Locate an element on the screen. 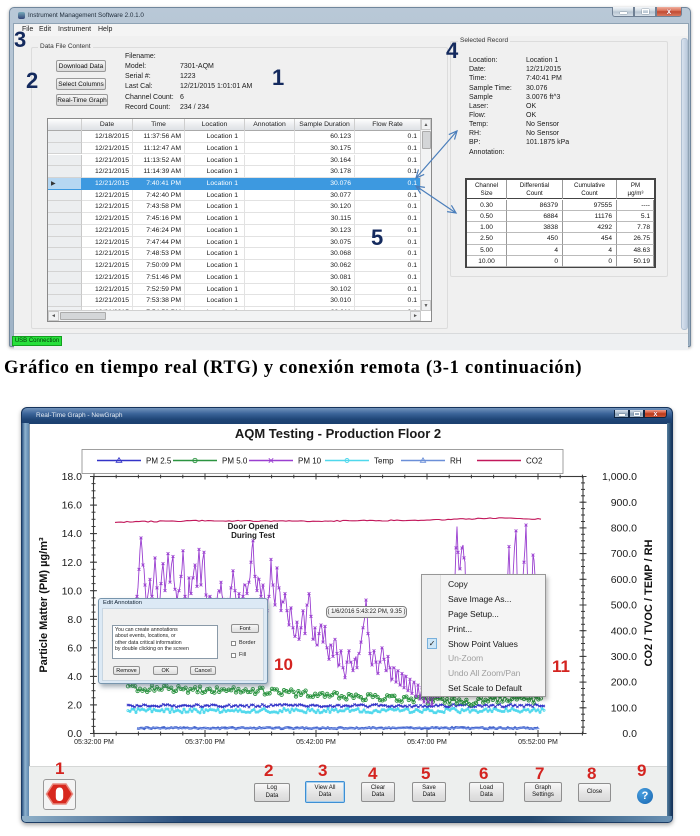  svg-text: 4.0 is located at coordinates (74, 677).